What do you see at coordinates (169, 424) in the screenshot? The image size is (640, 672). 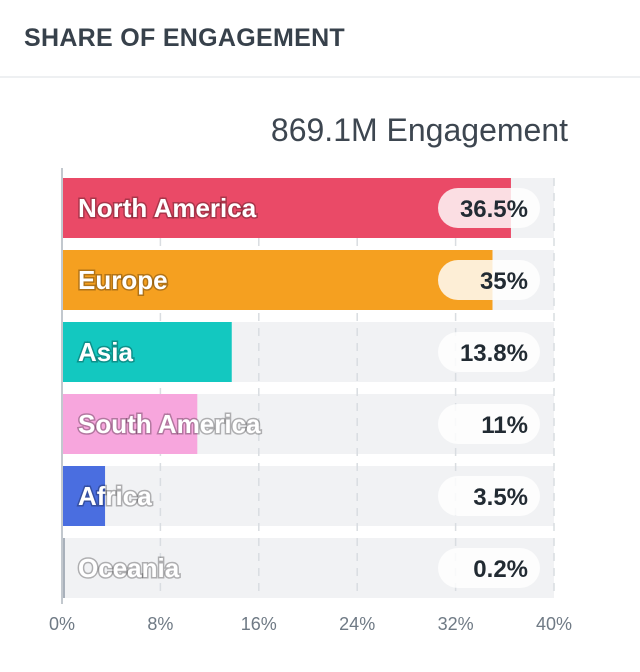 I see `bar-label: South America` at bounding box center [169, 424].